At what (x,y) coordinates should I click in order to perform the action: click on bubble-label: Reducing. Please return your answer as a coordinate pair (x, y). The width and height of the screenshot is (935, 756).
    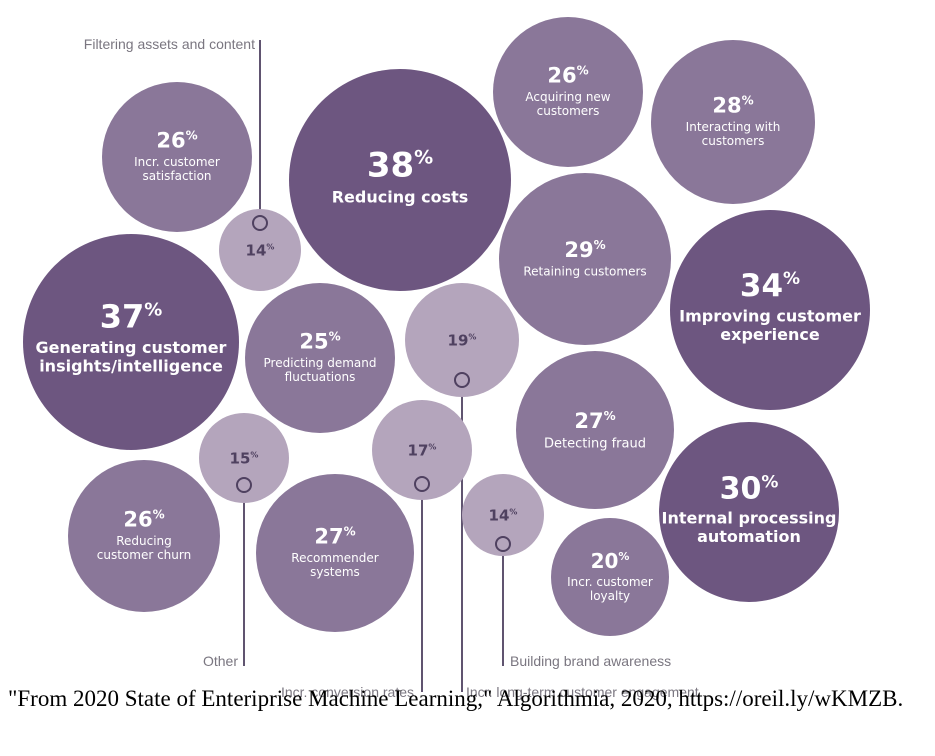
    Looking at the image, I should click on (144, 541).